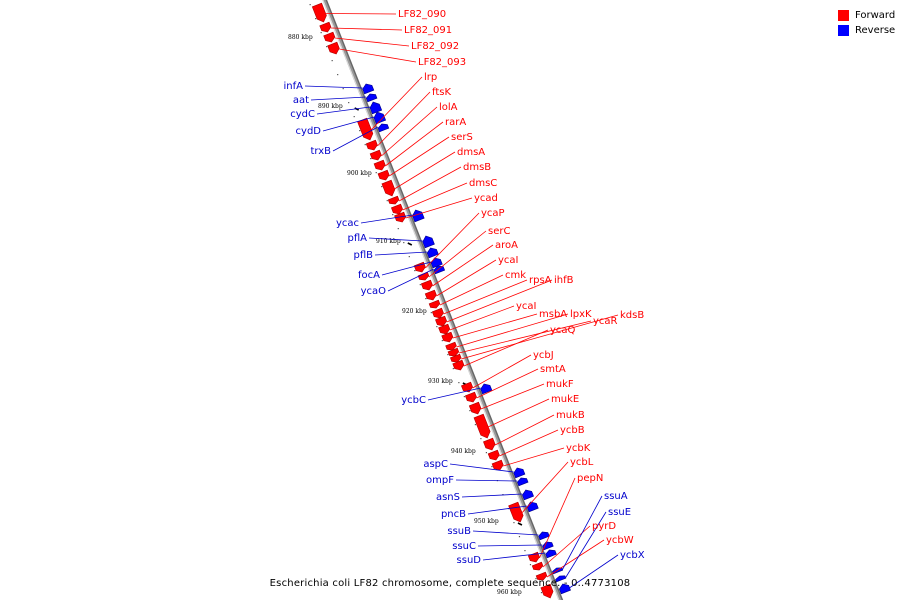  Describe the element at coordinates (428, 30) in the screenshot. I see `forward-gene-label: LF82_091` at that location.